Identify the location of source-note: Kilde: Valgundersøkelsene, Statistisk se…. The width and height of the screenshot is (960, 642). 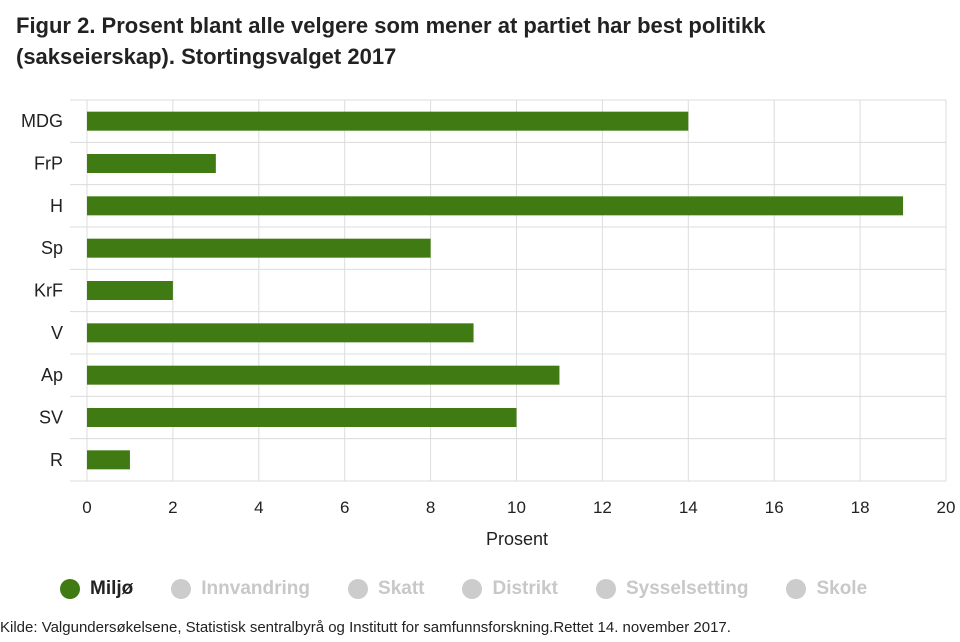
(365, 627).